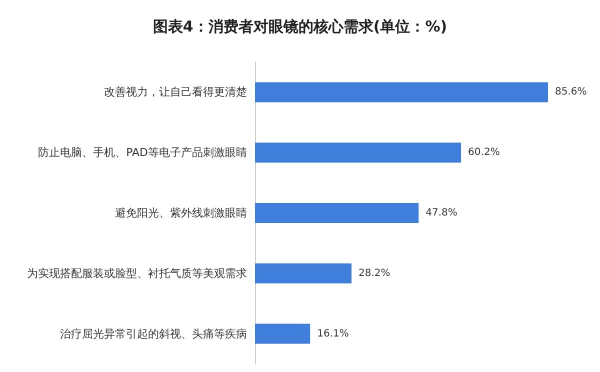  What do you see at coordinates (142, 153) in the screenshot?
I see `y-tick-label: 防止电脑、手机、PAD等电子产品刺激眼睛` at bounding box center [142, 153].